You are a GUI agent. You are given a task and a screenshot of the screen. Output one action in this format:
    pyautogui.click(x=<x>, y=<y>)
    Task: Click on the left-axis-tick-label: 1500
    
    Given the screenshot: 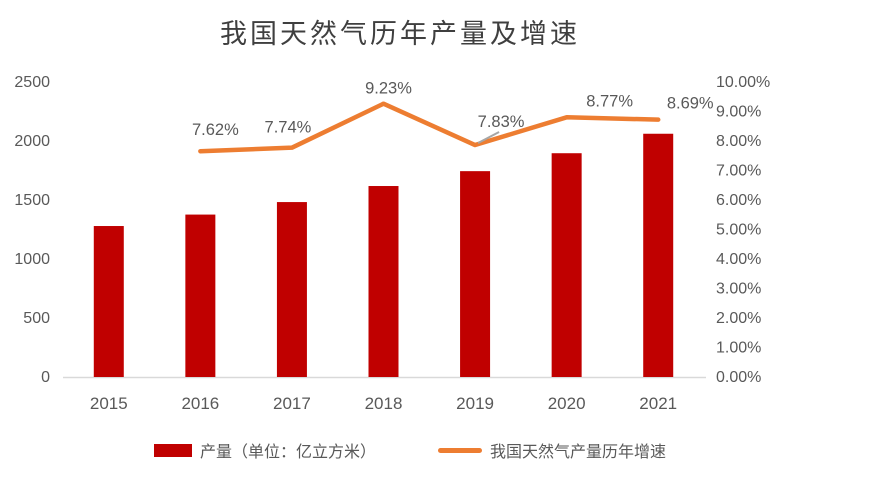 What is the action you would take?
    pyautogui.click(x=32, y=200)
    